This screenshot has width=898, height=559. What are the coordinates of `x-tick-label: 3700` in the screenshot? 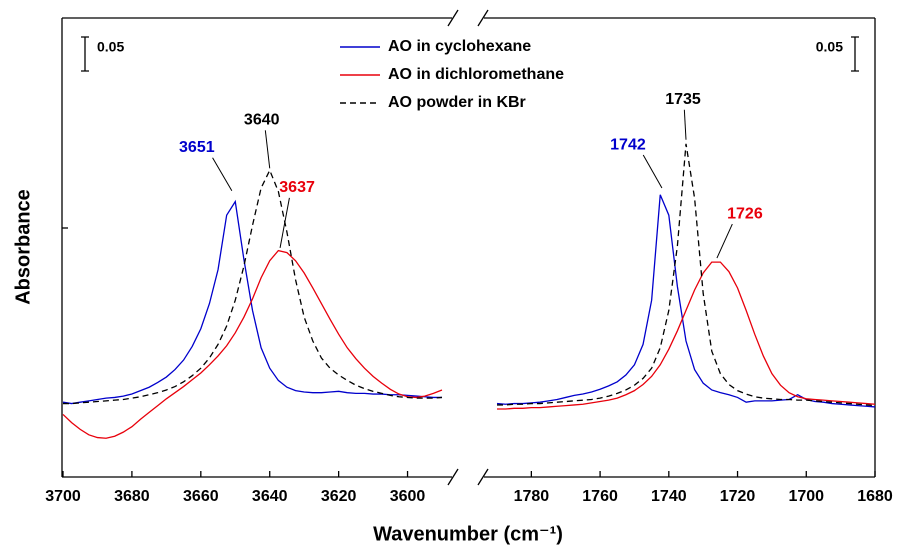 It's located at (63, 496).